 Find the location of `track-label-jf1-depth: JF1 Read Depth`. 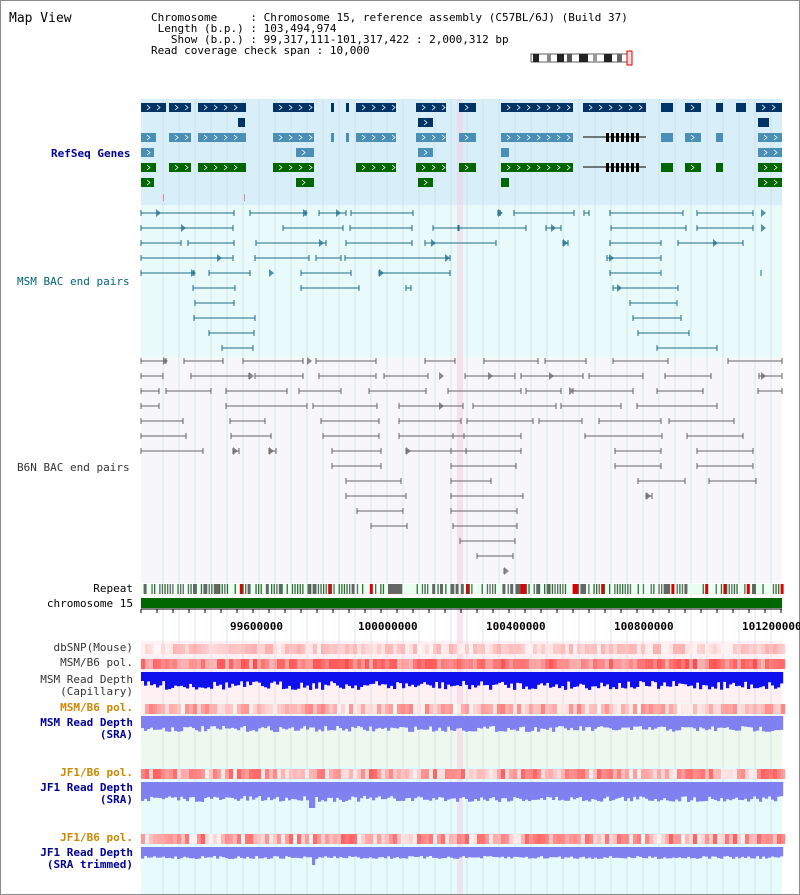

track-label-jf1-depth: JF1 Read Depth is located at coordinates (86, 787).